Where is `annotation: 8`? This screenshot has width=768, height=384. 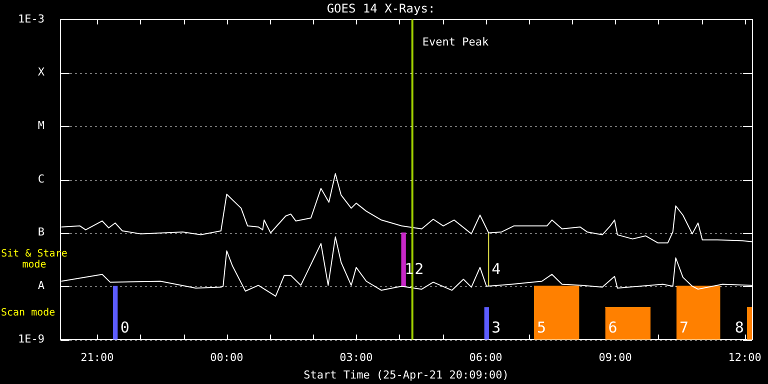 annotation: 8 is located at coordinates (739, 327).